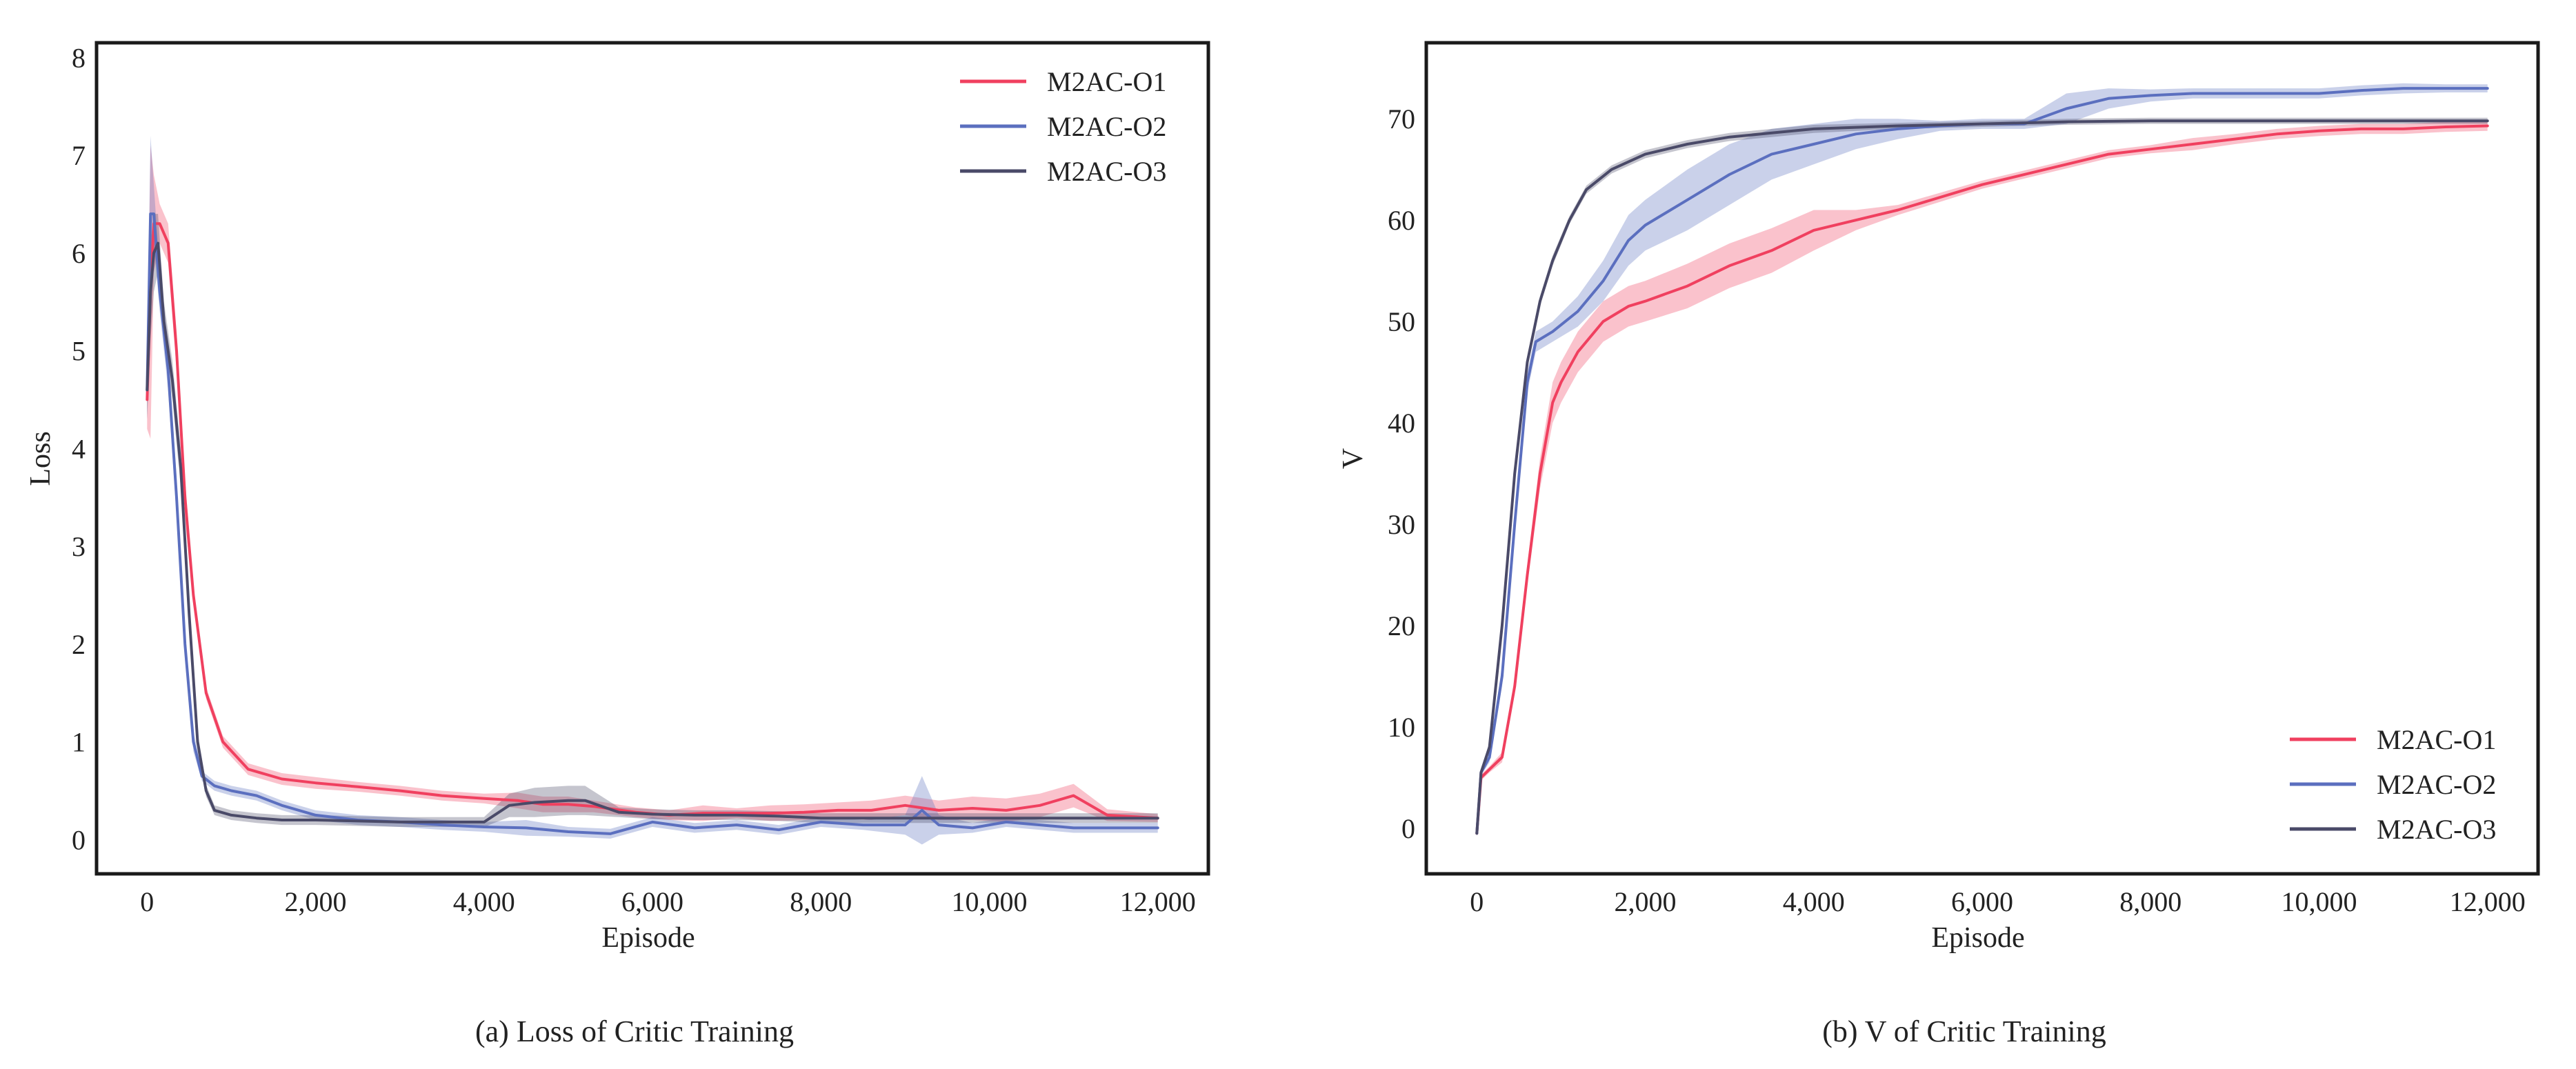 The image size is (2576, 1069). What do you see at coordinates (79, 156) in the screenshot?
I see `y-tick-label: 7` at bounding box center [79, 156].